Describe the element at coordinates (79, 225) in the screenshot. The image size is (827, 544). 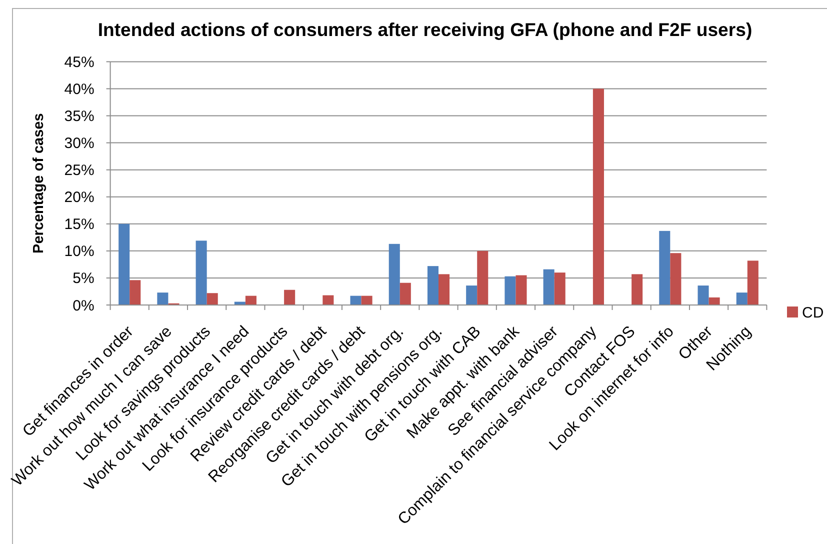
I see `y-tick-label: 15%` at that location.